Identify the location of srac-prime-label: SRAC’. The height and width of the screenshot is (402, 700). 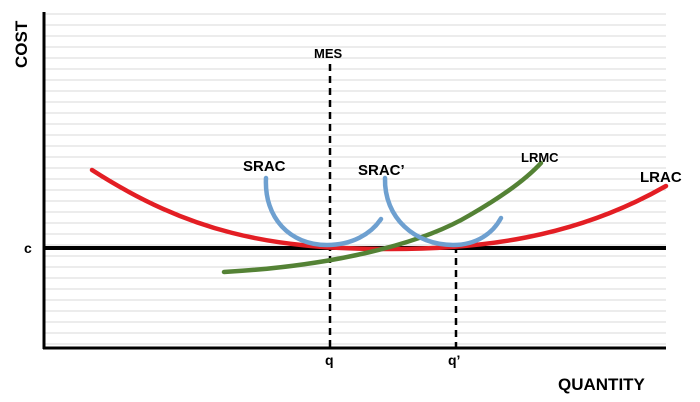
(381, 170).